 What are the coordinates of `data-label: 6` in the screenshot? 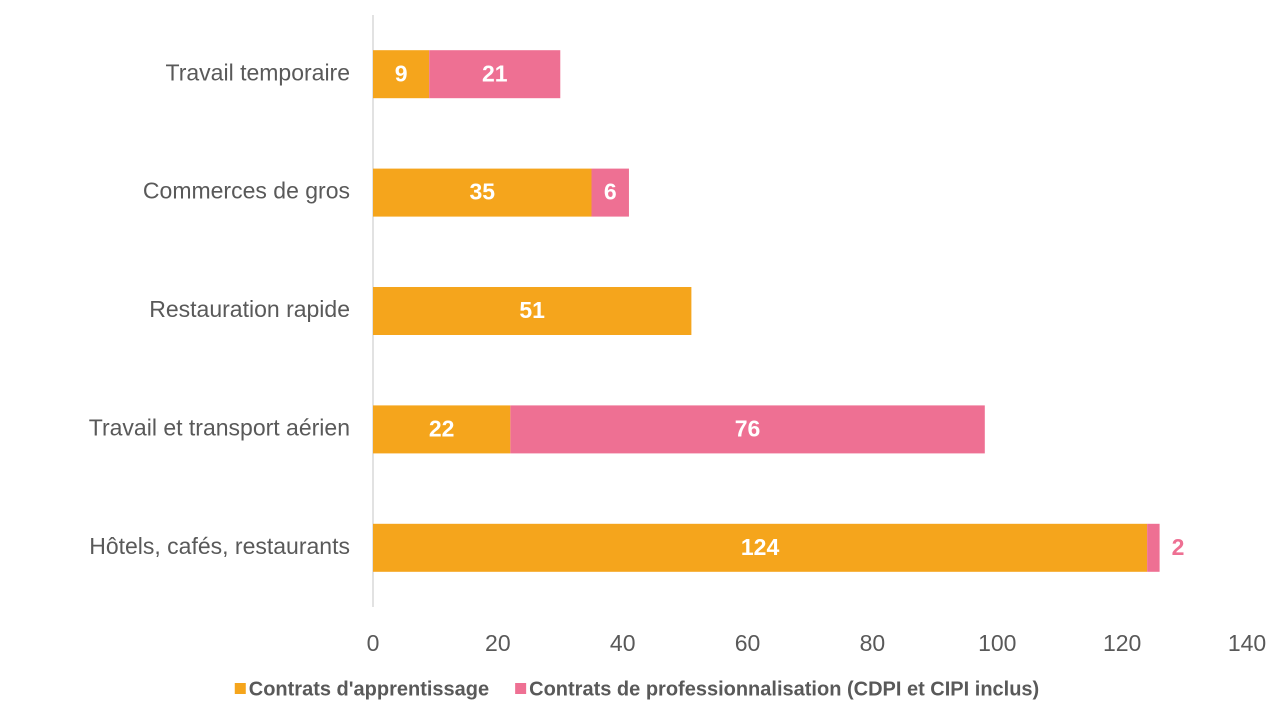 It's located at (610, 192).